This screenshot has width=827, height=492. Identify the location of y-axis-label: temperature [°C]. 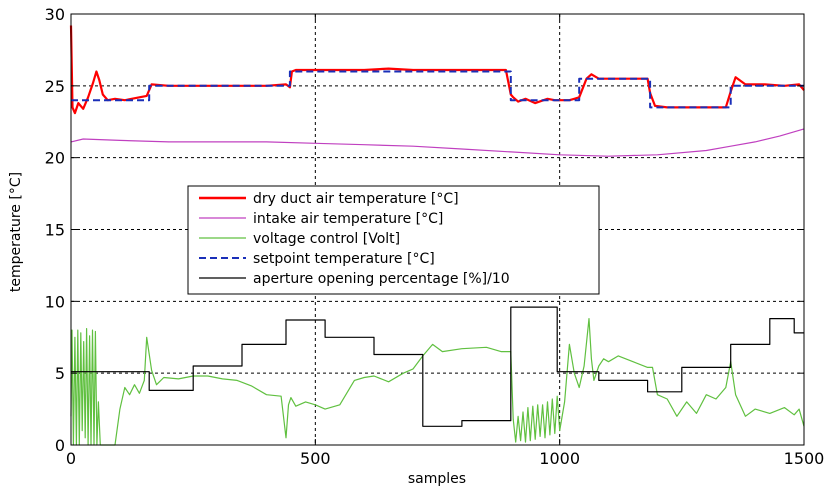
(16, 232).